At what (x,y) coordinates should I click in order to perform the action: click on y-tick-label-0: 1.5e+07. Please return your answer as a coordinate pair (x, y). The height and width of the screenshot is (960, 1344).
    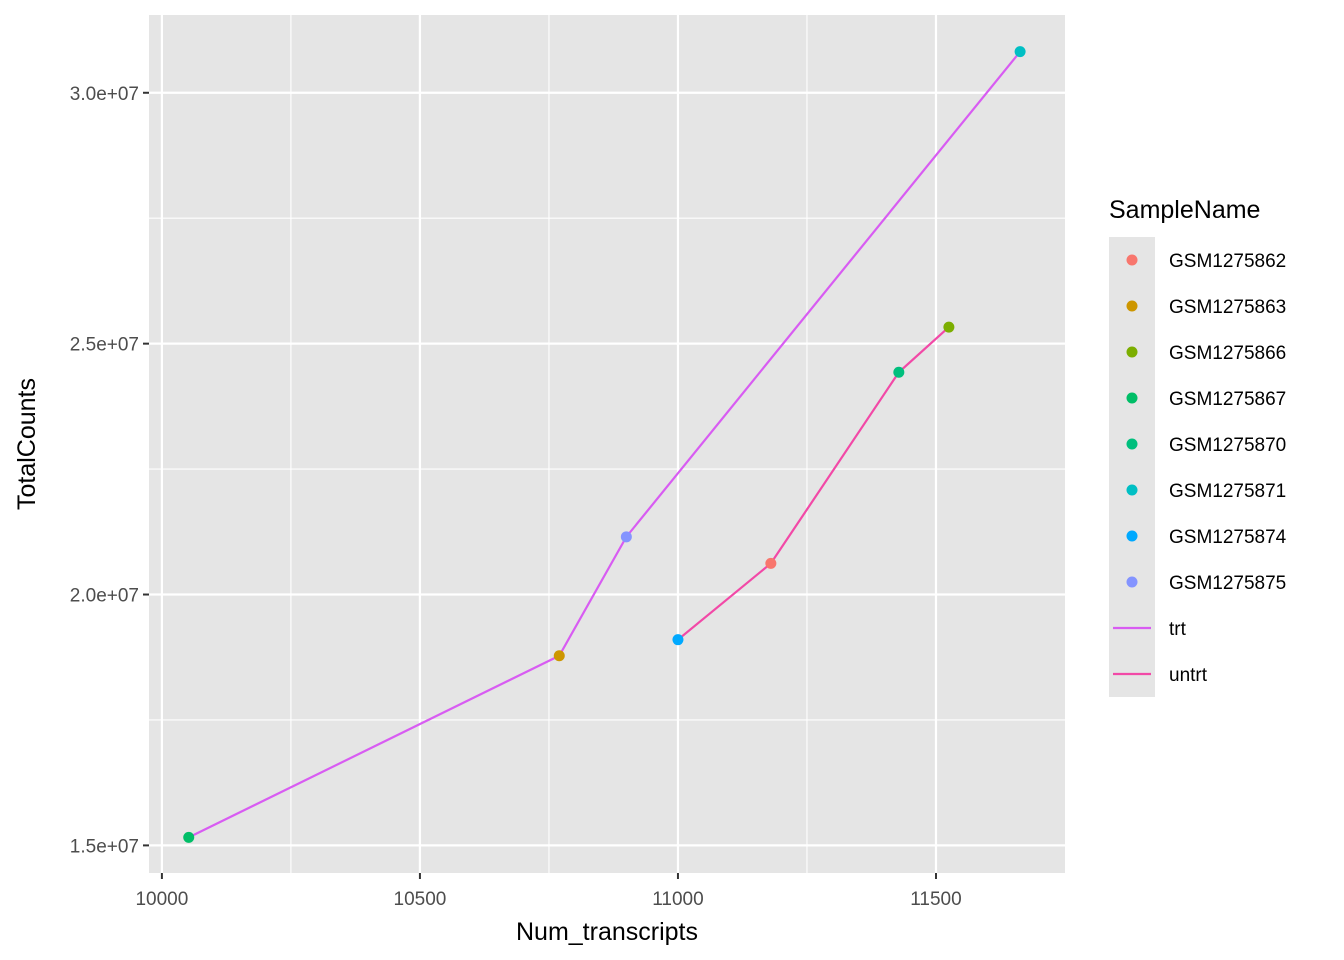
    Looking at the image, I should click on (104, 846).